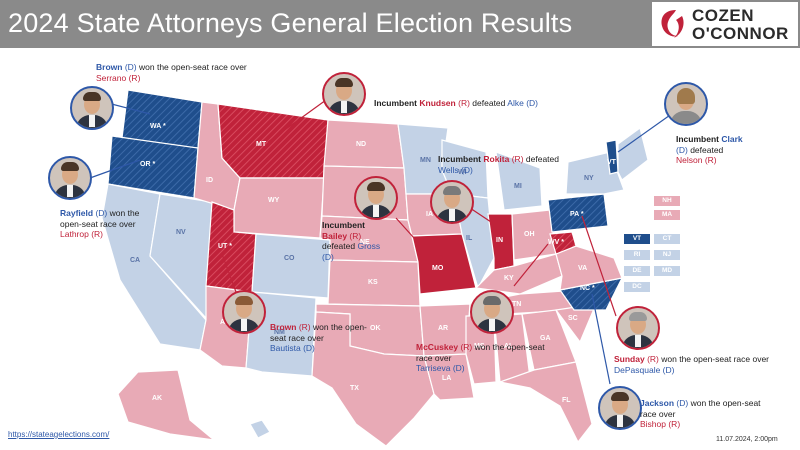 The image size is (800, 450). What do you see at coordinates (686, 104) in the screenshot?
I see `photo-clark` at bounding box center [686, 104].